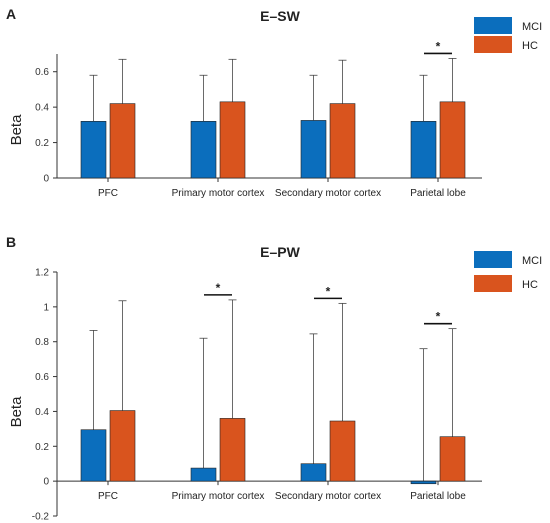  I want to click on y-tick-label: 0.8, so click(42, 342).